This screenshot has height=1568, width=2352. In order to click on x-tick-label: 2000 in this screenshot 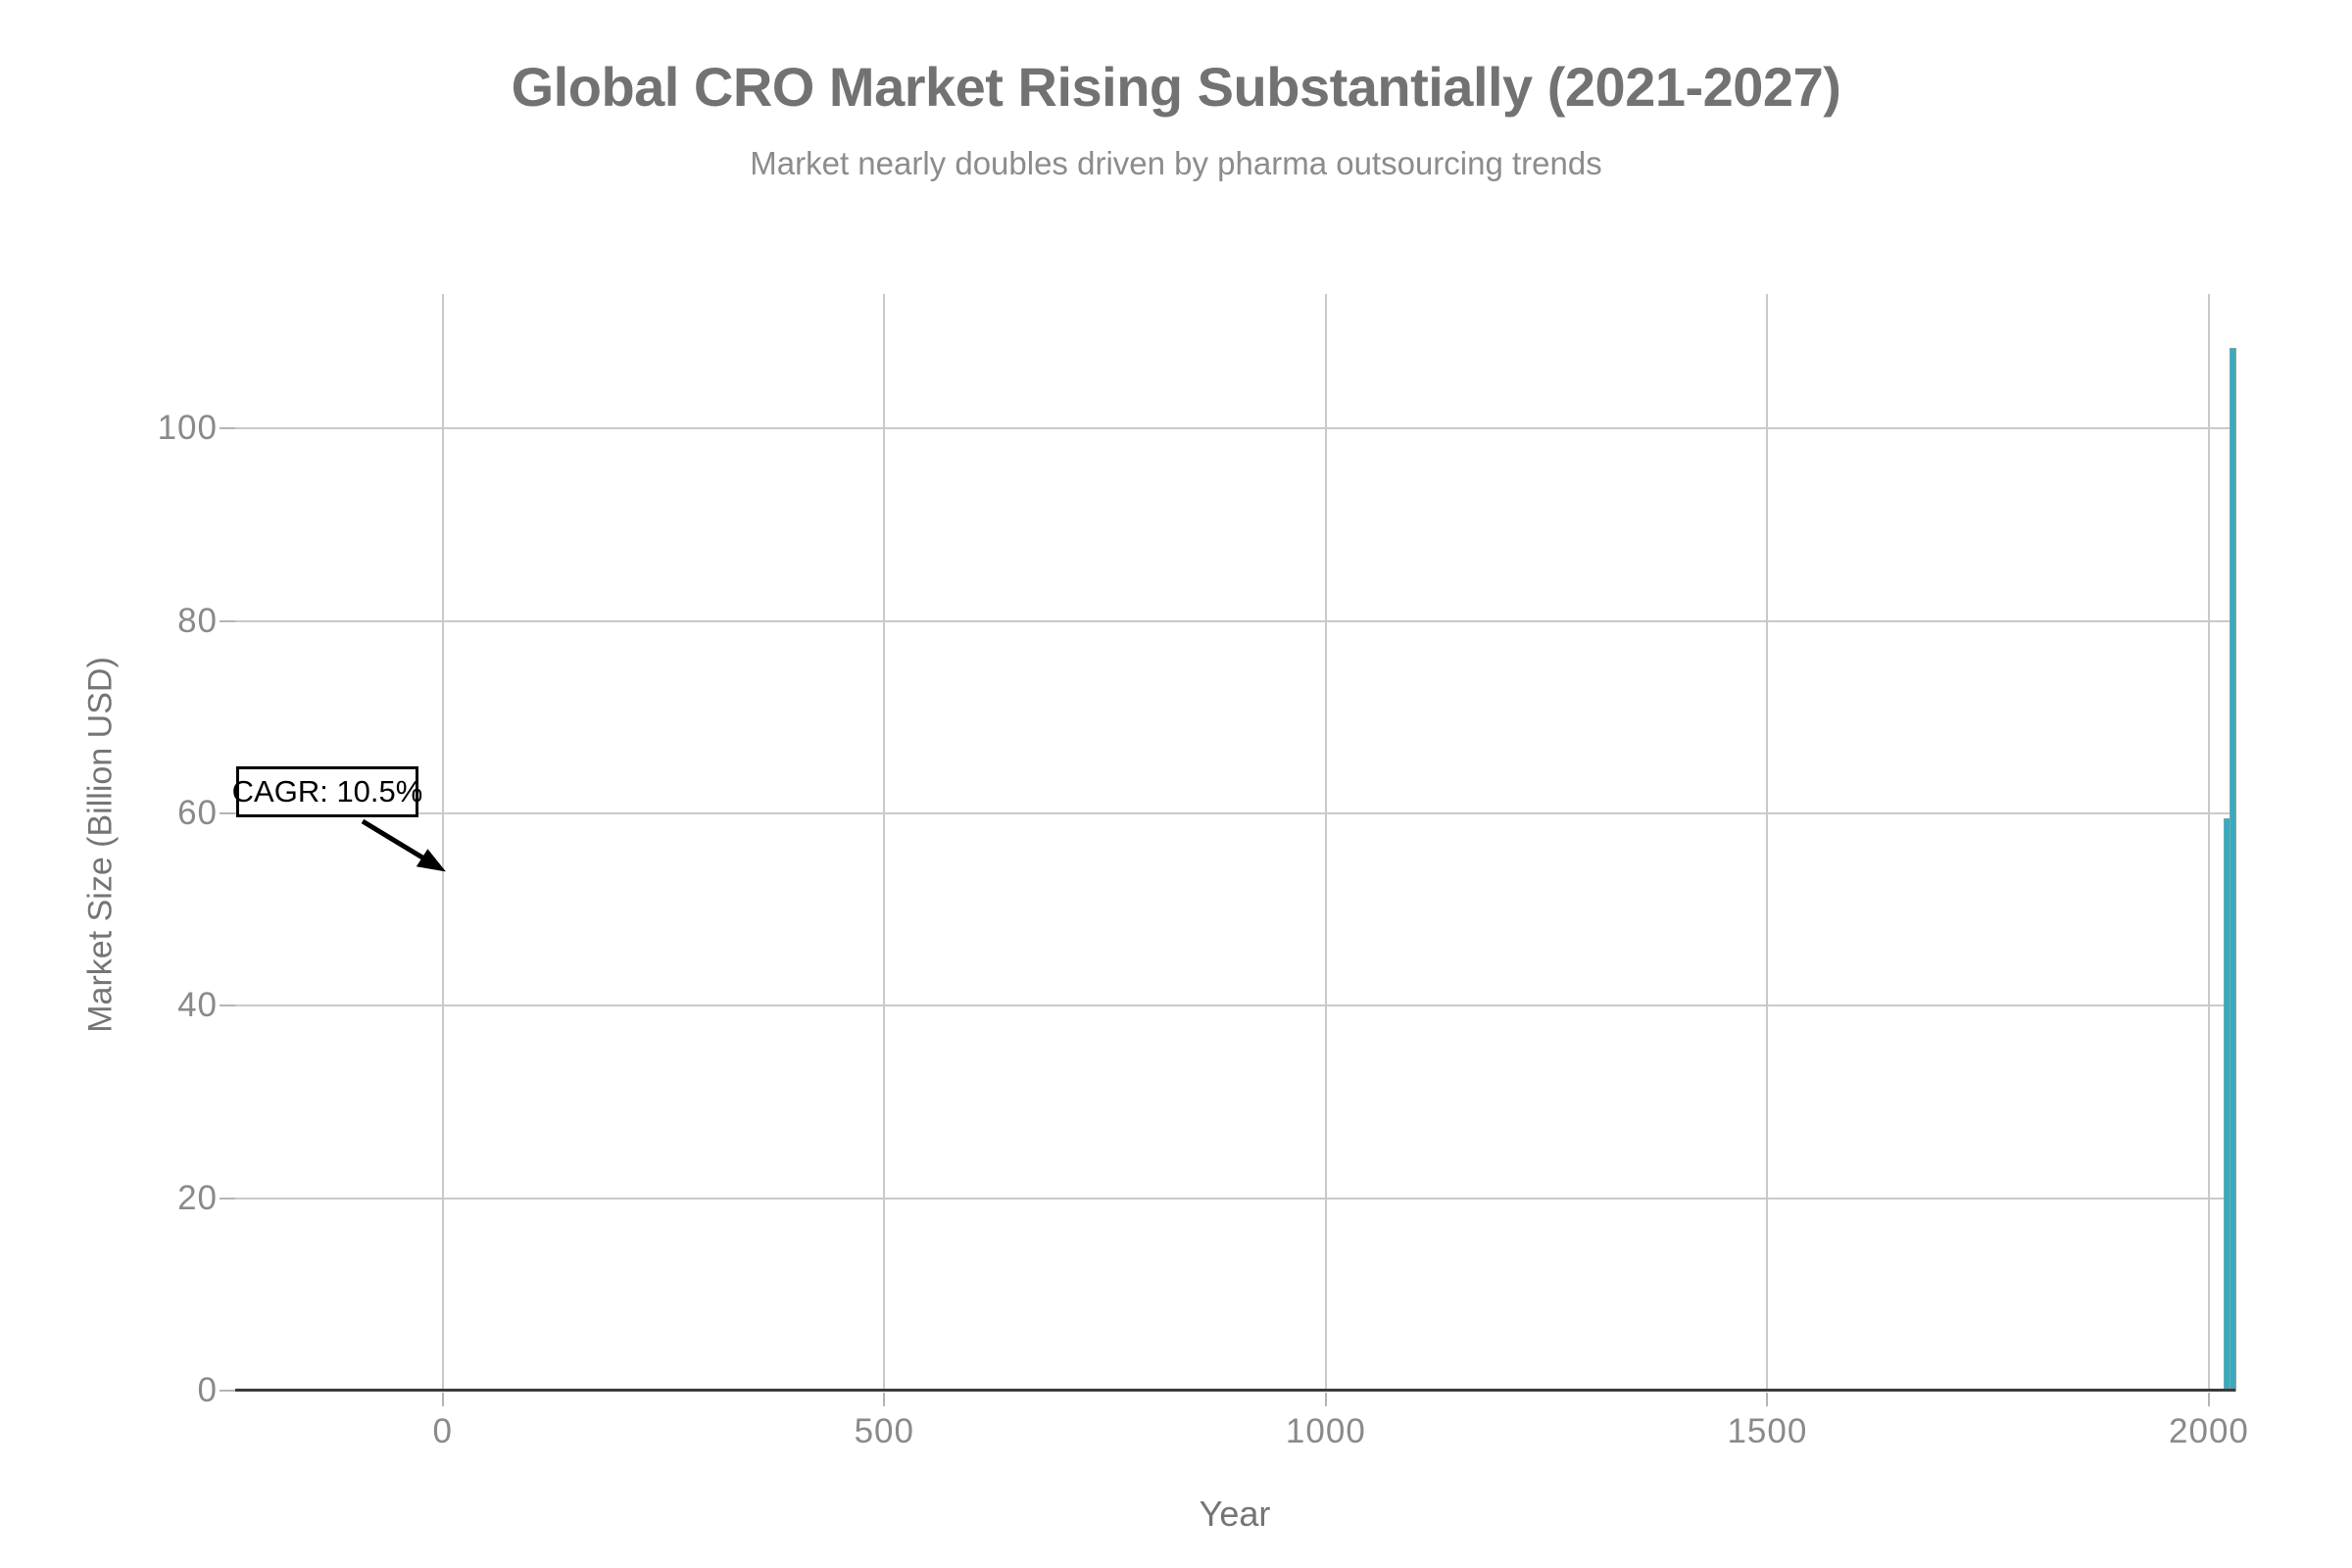, I will do `click(2209, 1431)`.